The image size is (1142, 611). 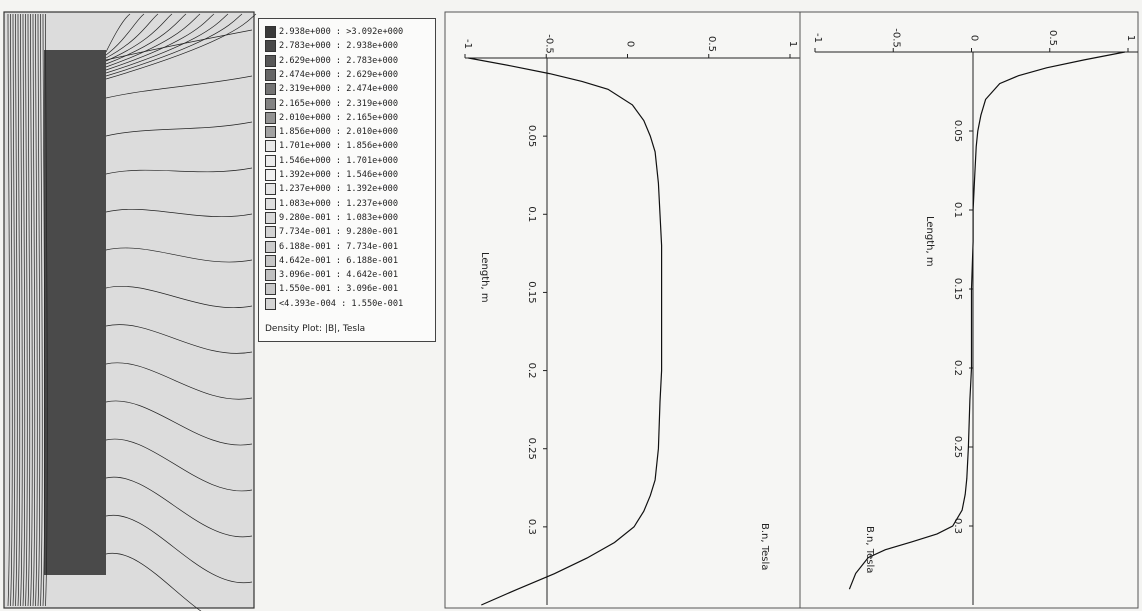 I want to click on legend-row: 2.165e+000 : 2.319e+000, so click(x=349, y=104).